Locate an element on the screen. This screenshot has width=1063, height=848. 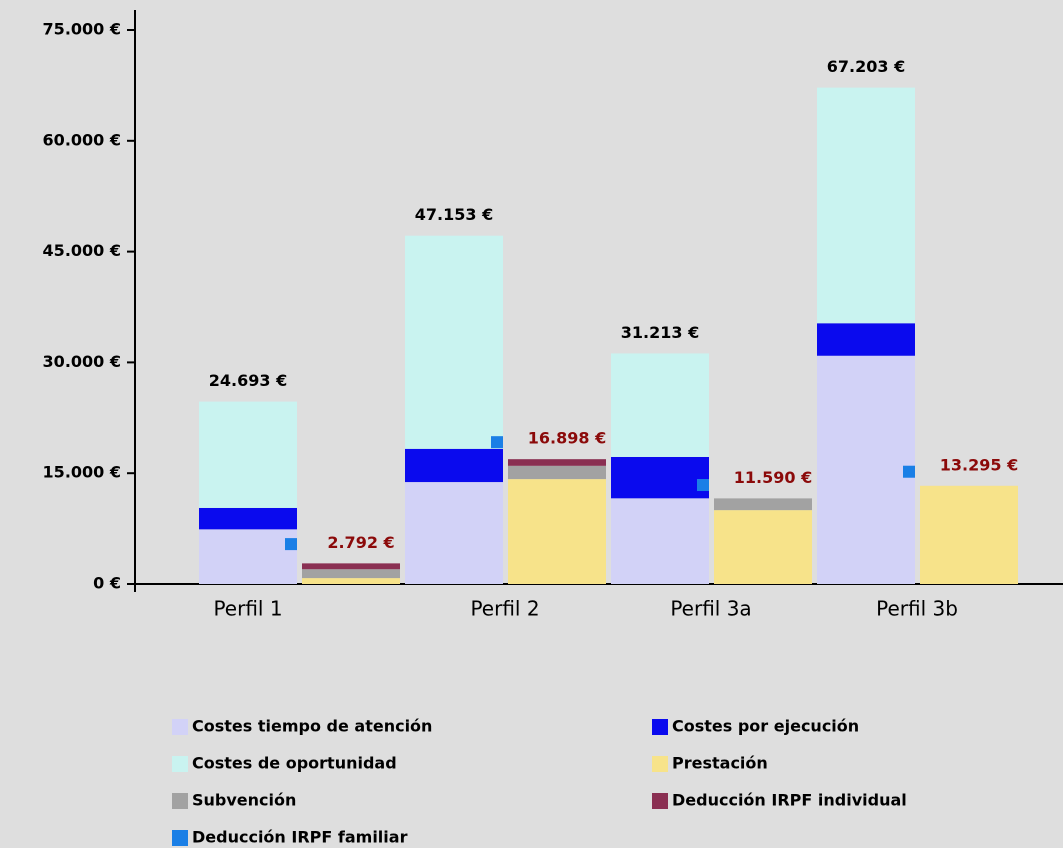
total-label: 2.792 € is located at coordinates (360, 542).